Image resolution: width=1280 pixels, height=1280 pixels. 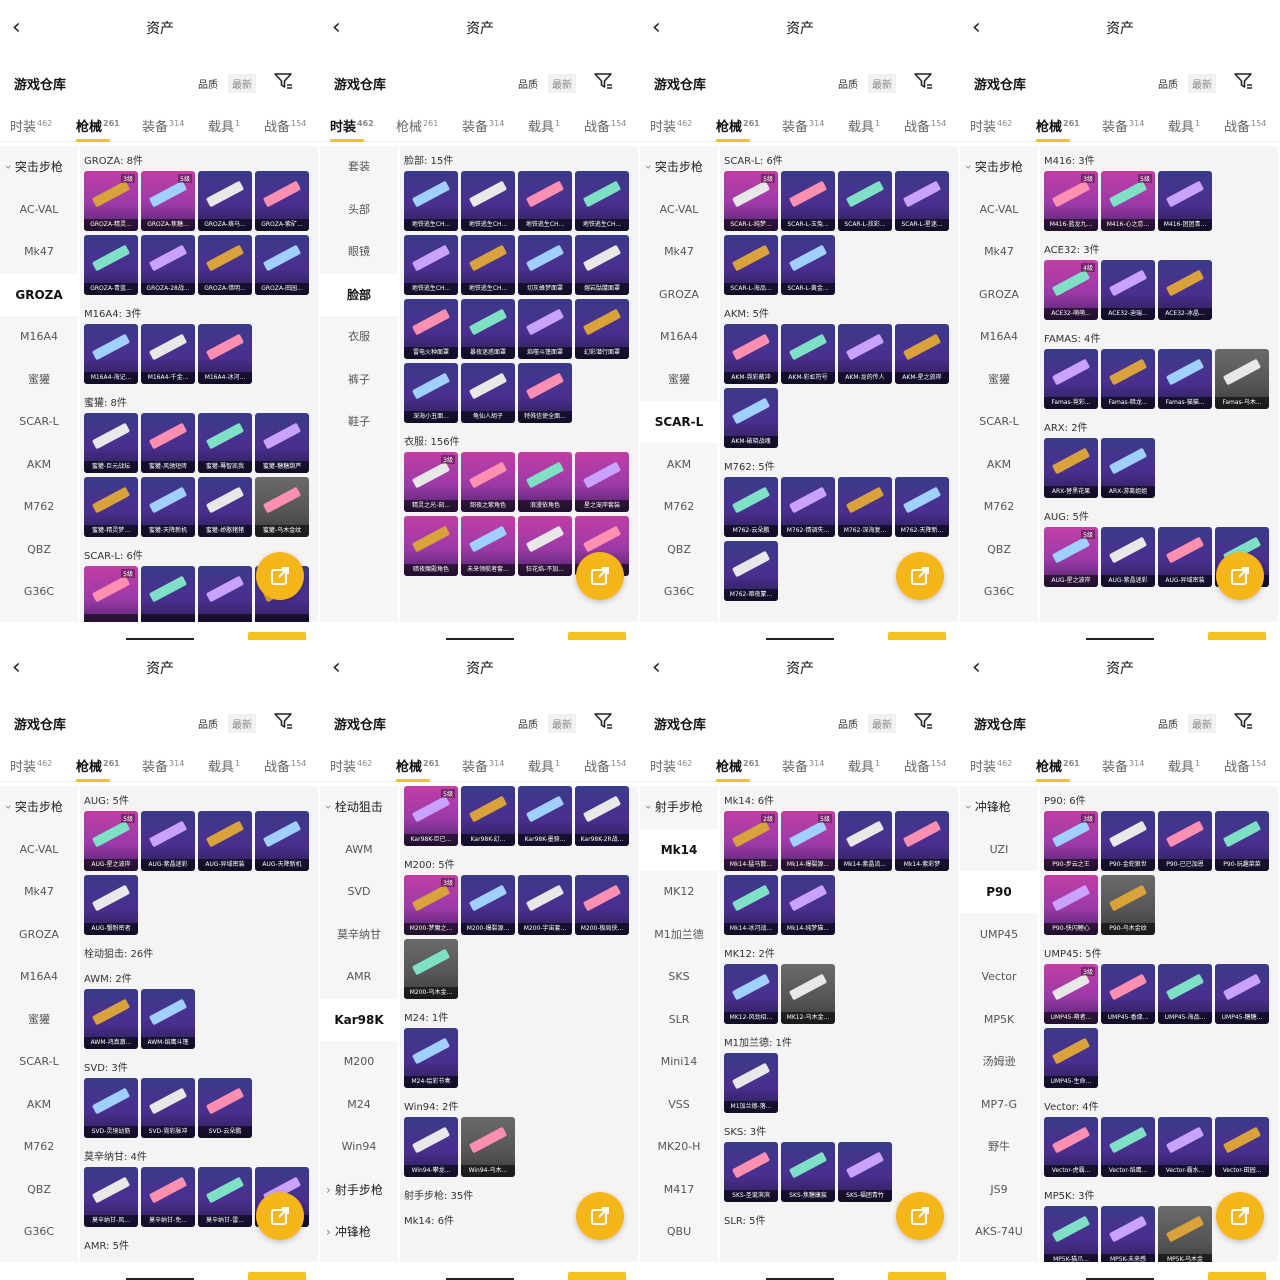 I want to click on sidebar-item: AKS-74U, so click(x=999, y=1231).